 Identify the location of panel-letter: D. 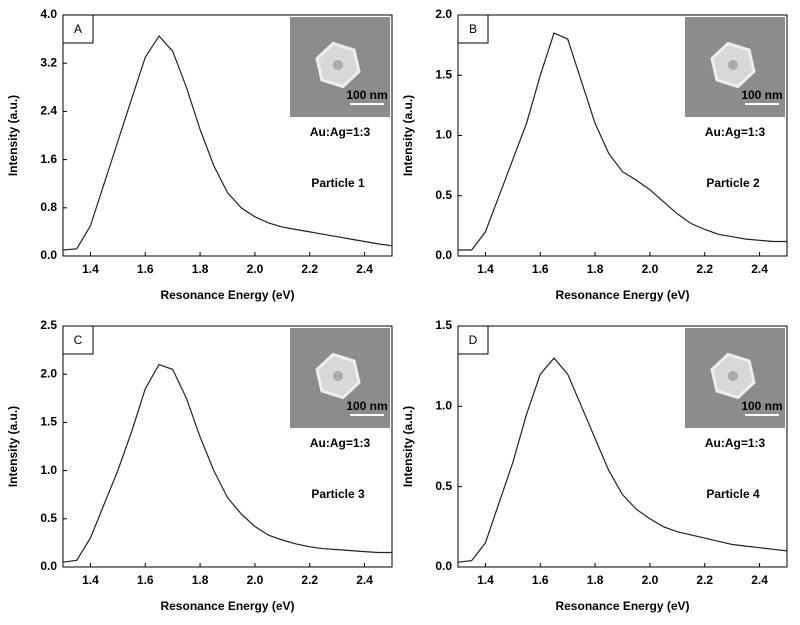
(473, 340).